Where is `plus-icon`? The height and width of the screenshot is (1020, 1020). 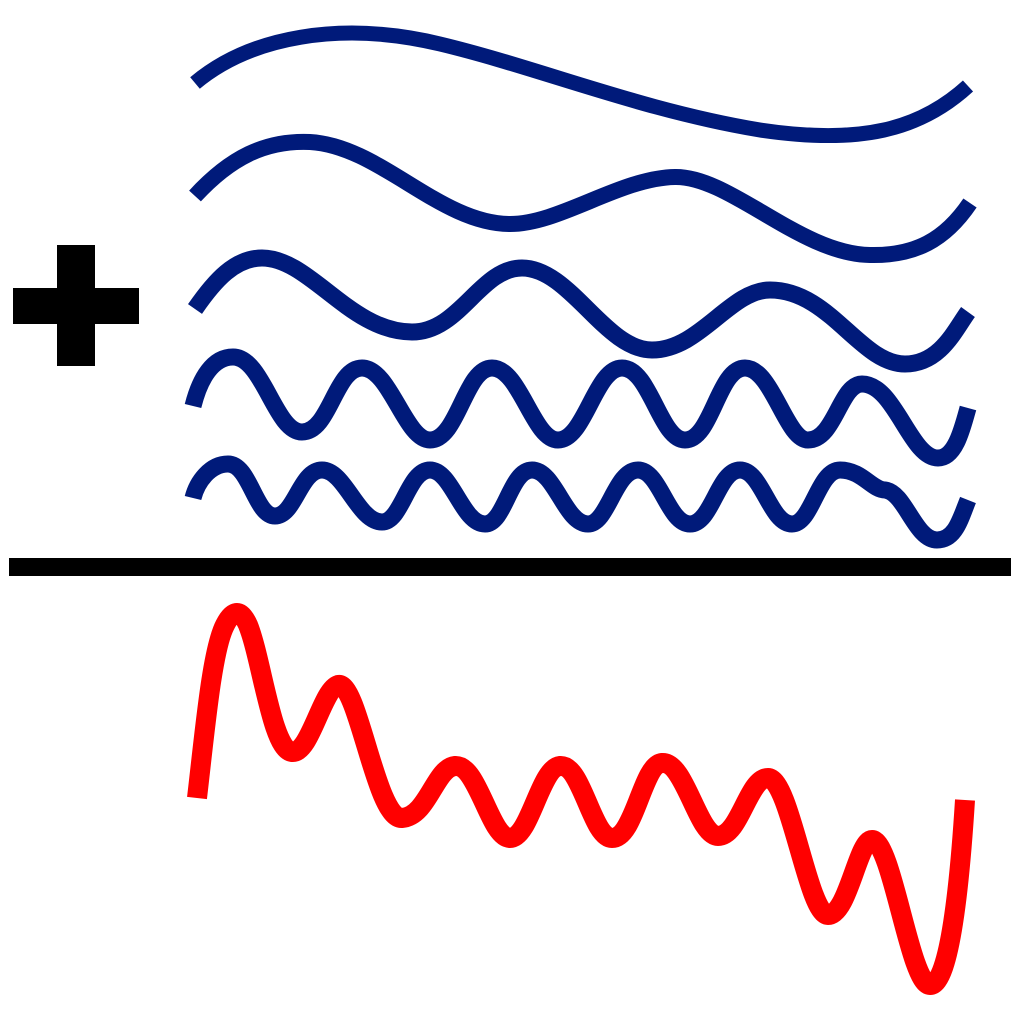
plus-icon is located at coordinates (76, 305).